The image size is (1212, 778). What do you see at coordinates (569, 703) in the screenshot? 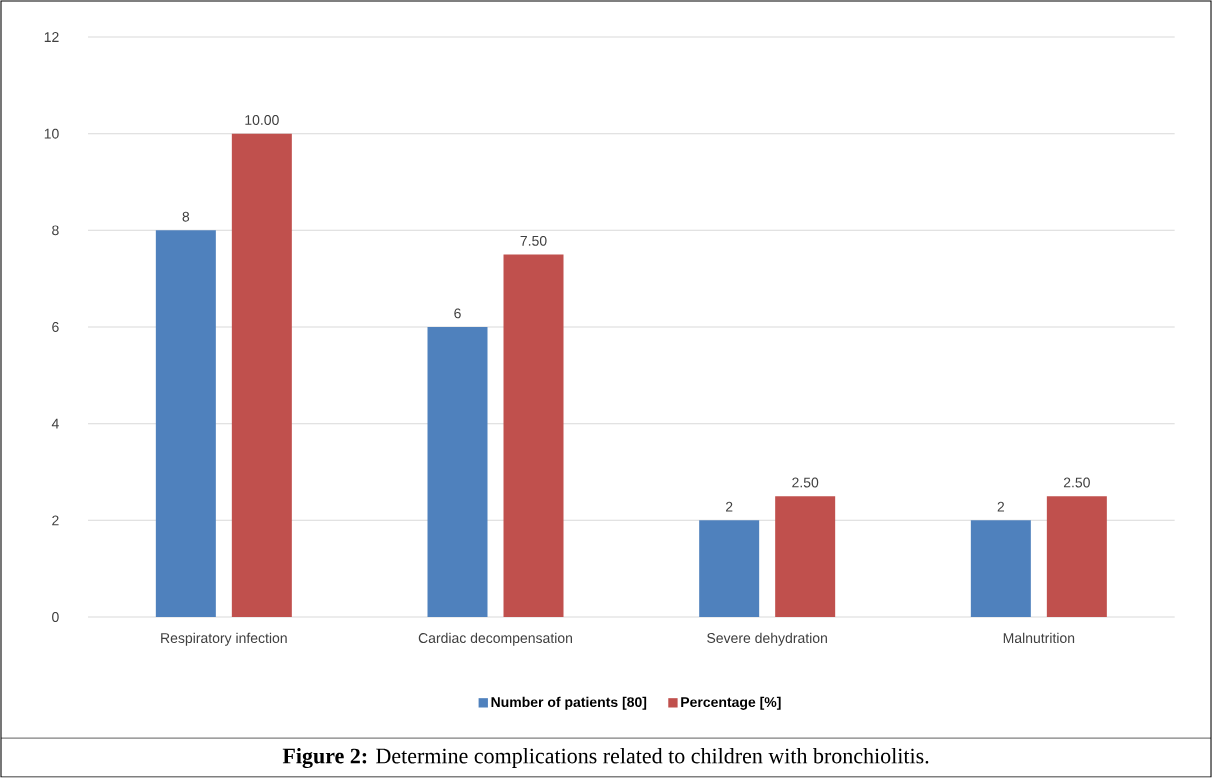
I see `legend-label: Number of patients [80]` at bounding box center [569, 703].